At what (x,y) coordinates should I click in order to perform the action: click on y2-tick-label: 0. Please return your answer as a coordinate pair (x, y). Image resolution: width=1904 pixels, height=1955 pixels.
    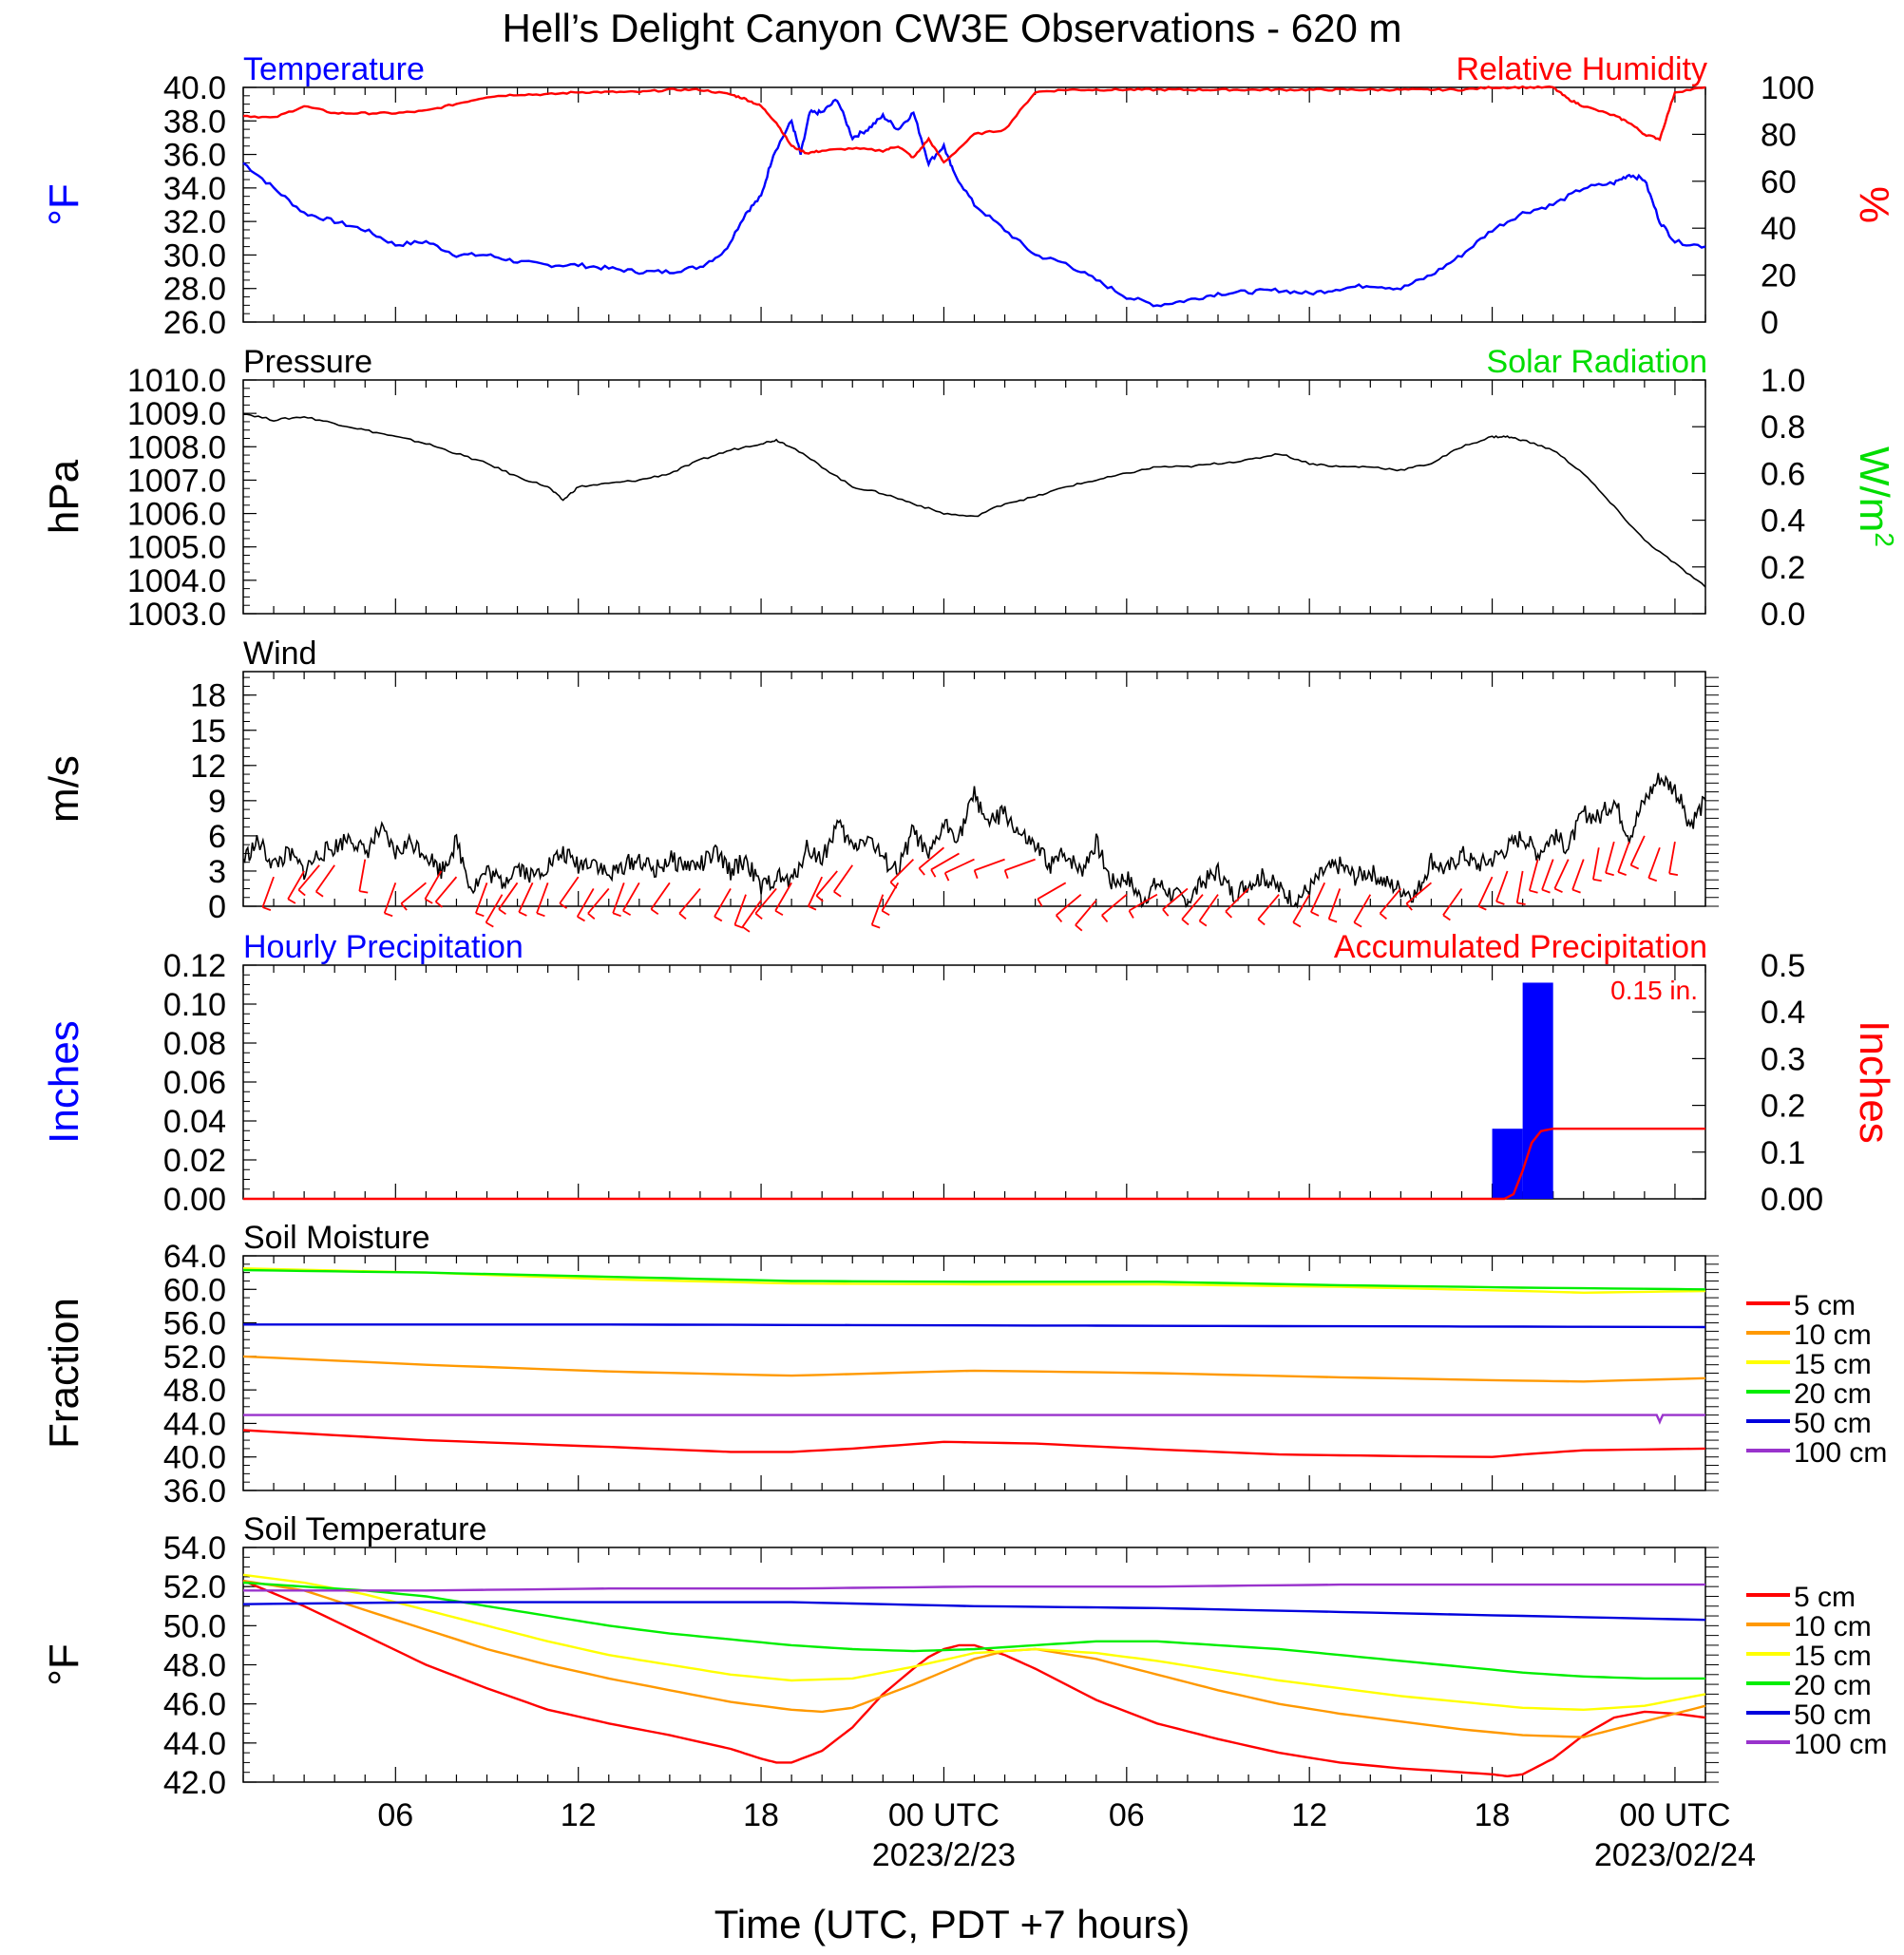
    Looking at the image, I should click on (1770, 323).